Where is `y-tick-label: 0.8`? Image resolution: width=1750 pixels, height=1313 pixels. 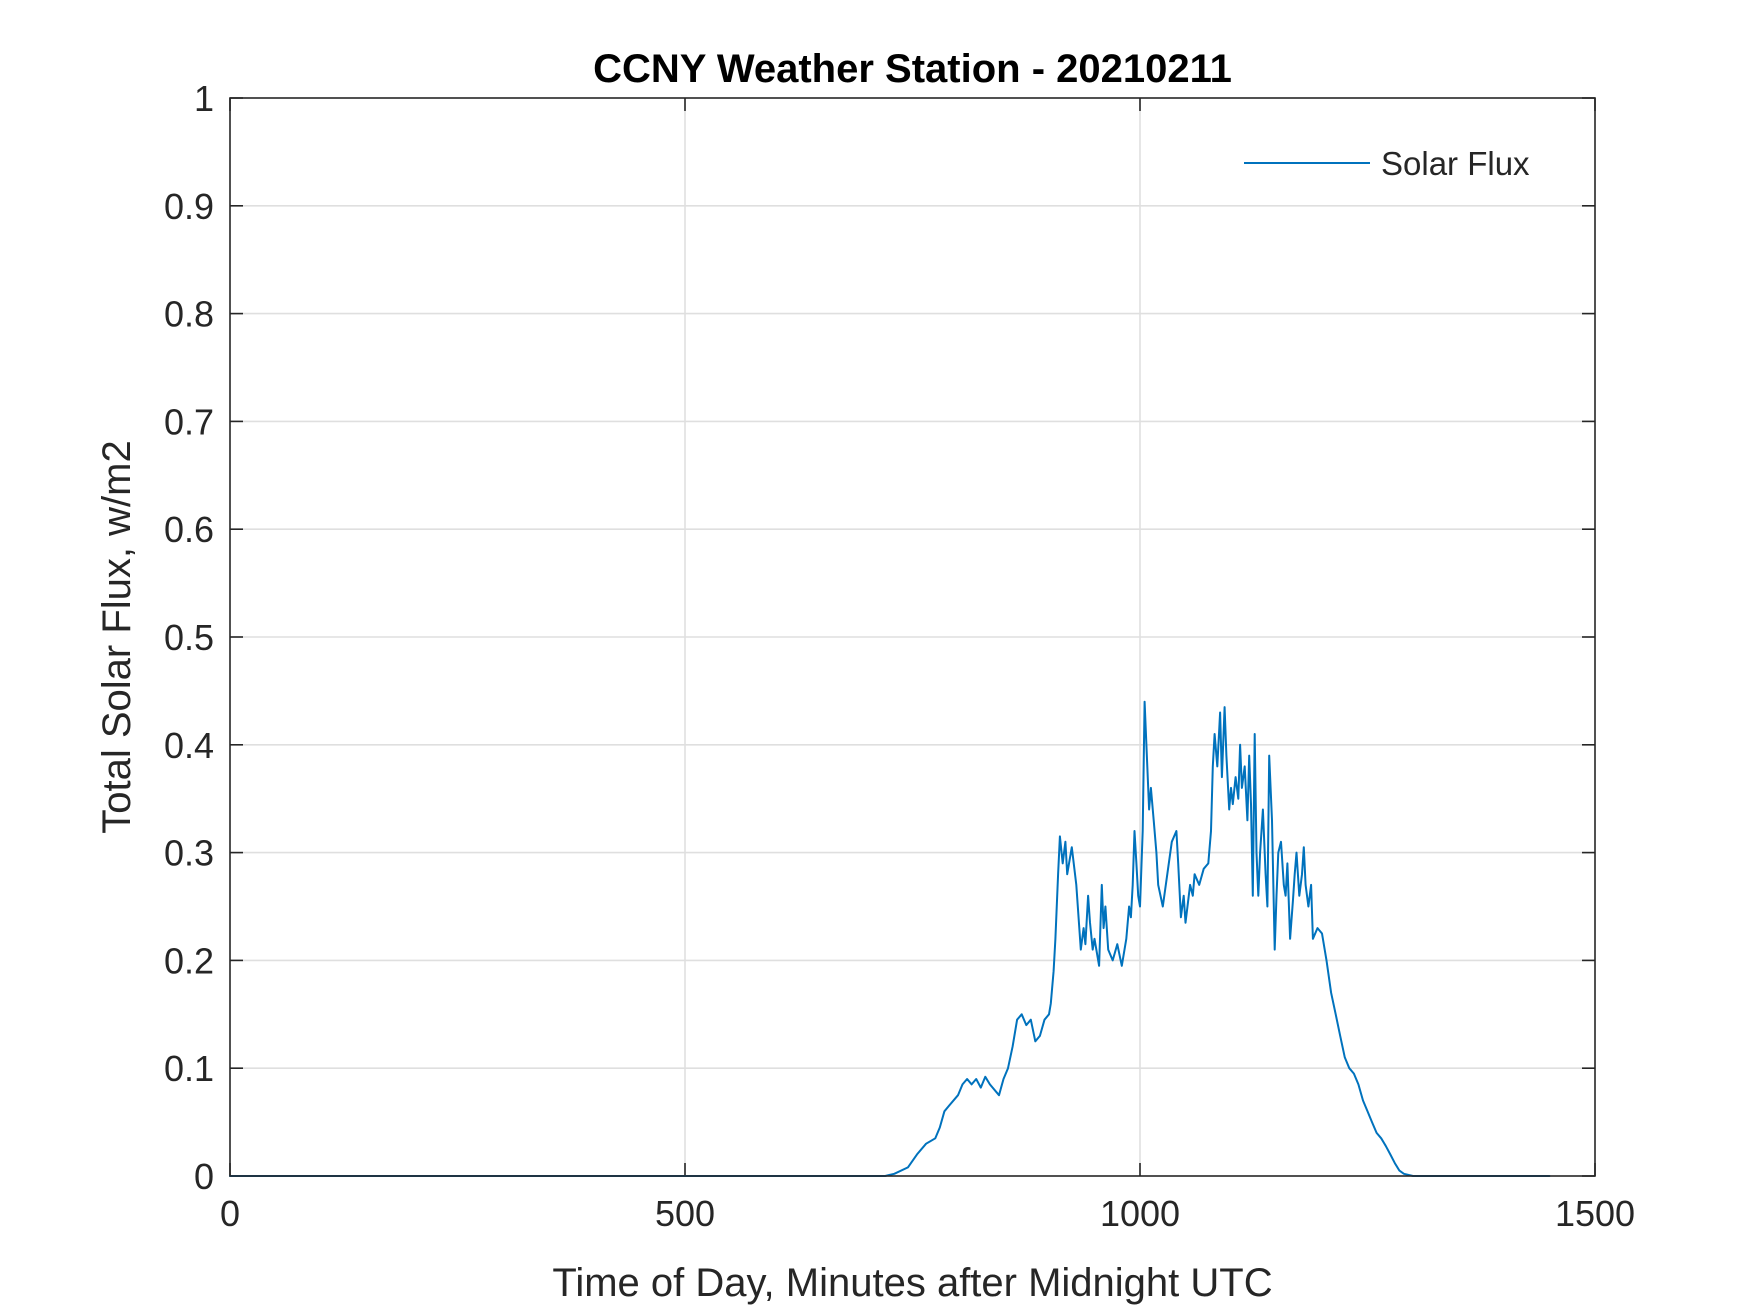
y-tick-label: 0.8 is located at coordinates (189, 314).